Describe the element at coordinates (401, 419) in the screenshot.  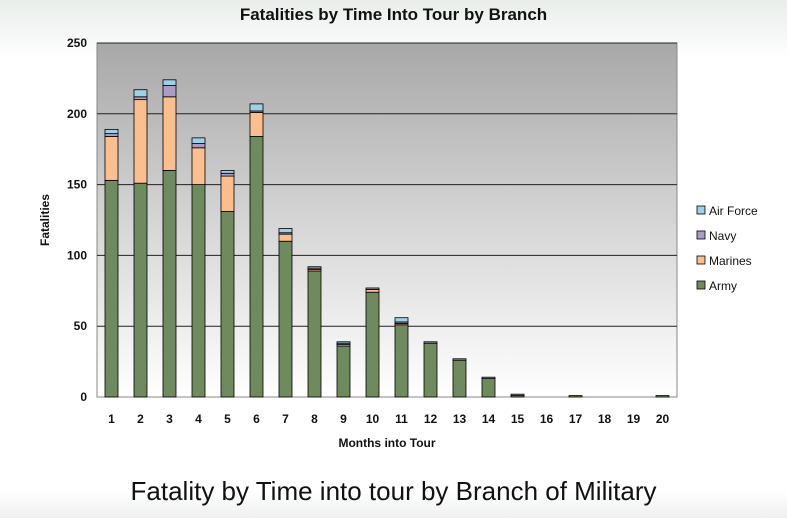
I see `x-tick-label: 11` at that location.